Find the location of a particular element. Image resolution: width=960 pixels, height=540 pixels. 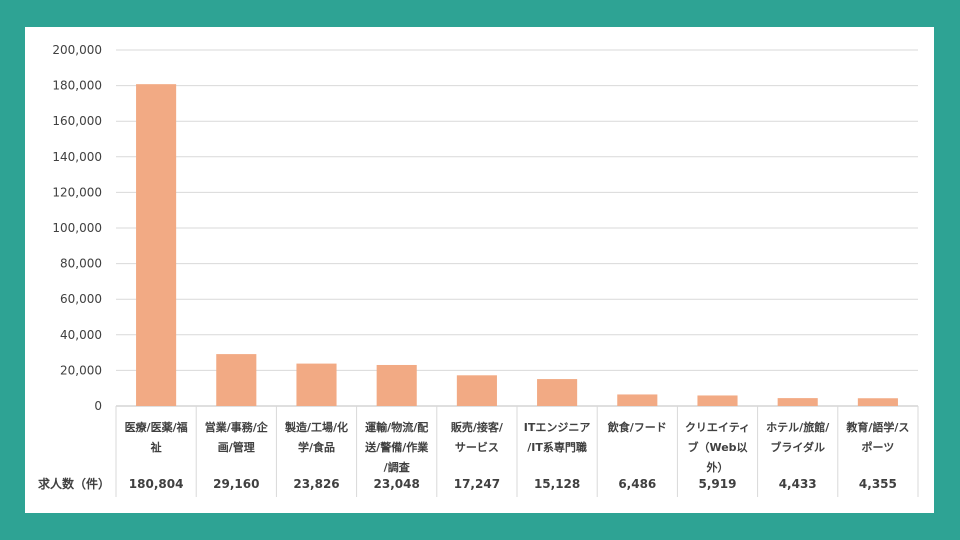

data-value-label: 15,128 is located at coordinates (557, 484).